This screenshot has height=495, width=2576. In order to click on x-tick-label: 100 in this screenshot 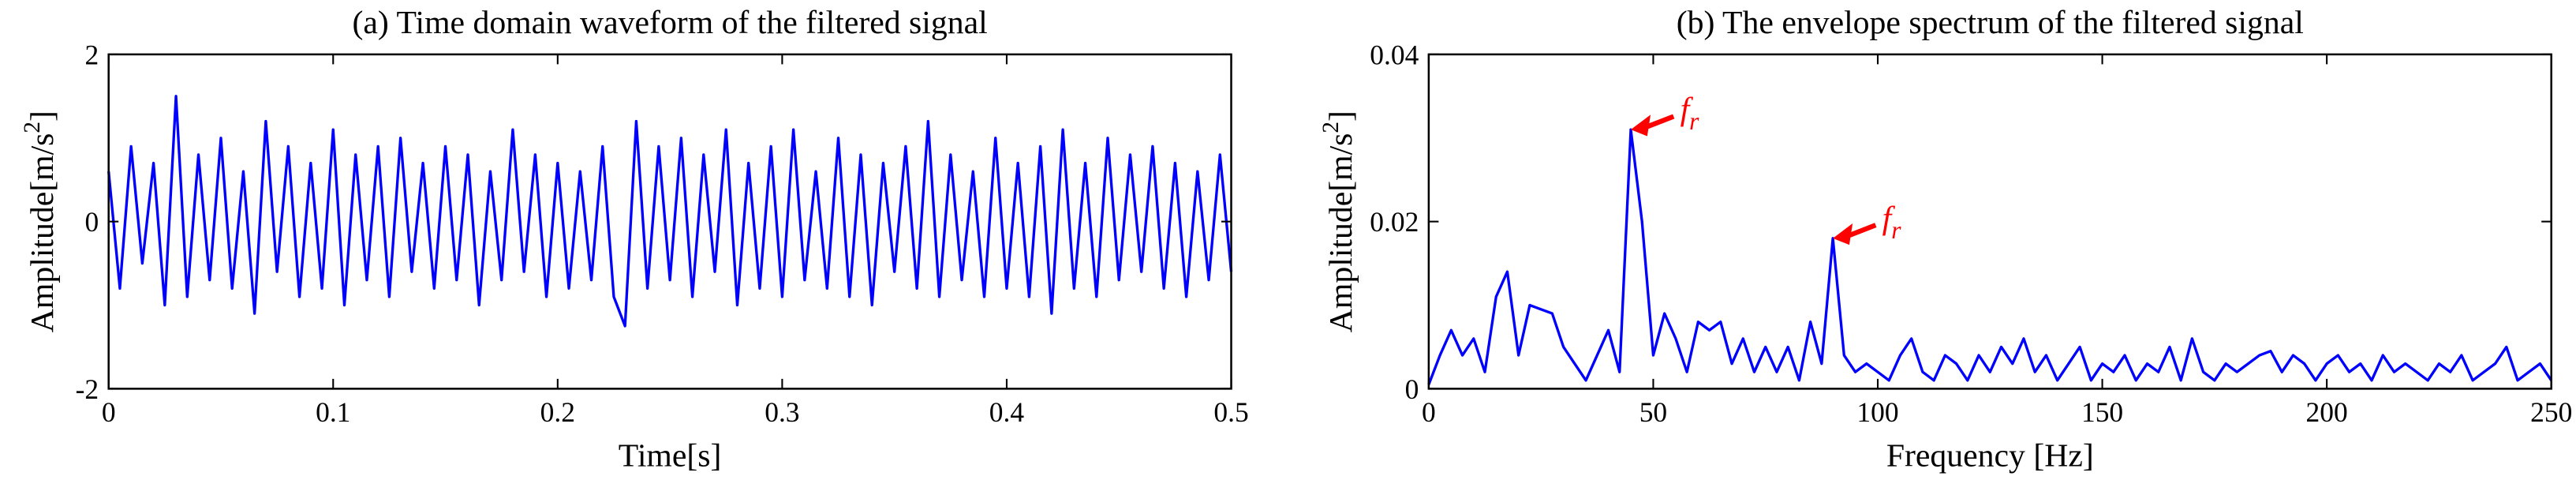, I will do `click(1877, 412)`.